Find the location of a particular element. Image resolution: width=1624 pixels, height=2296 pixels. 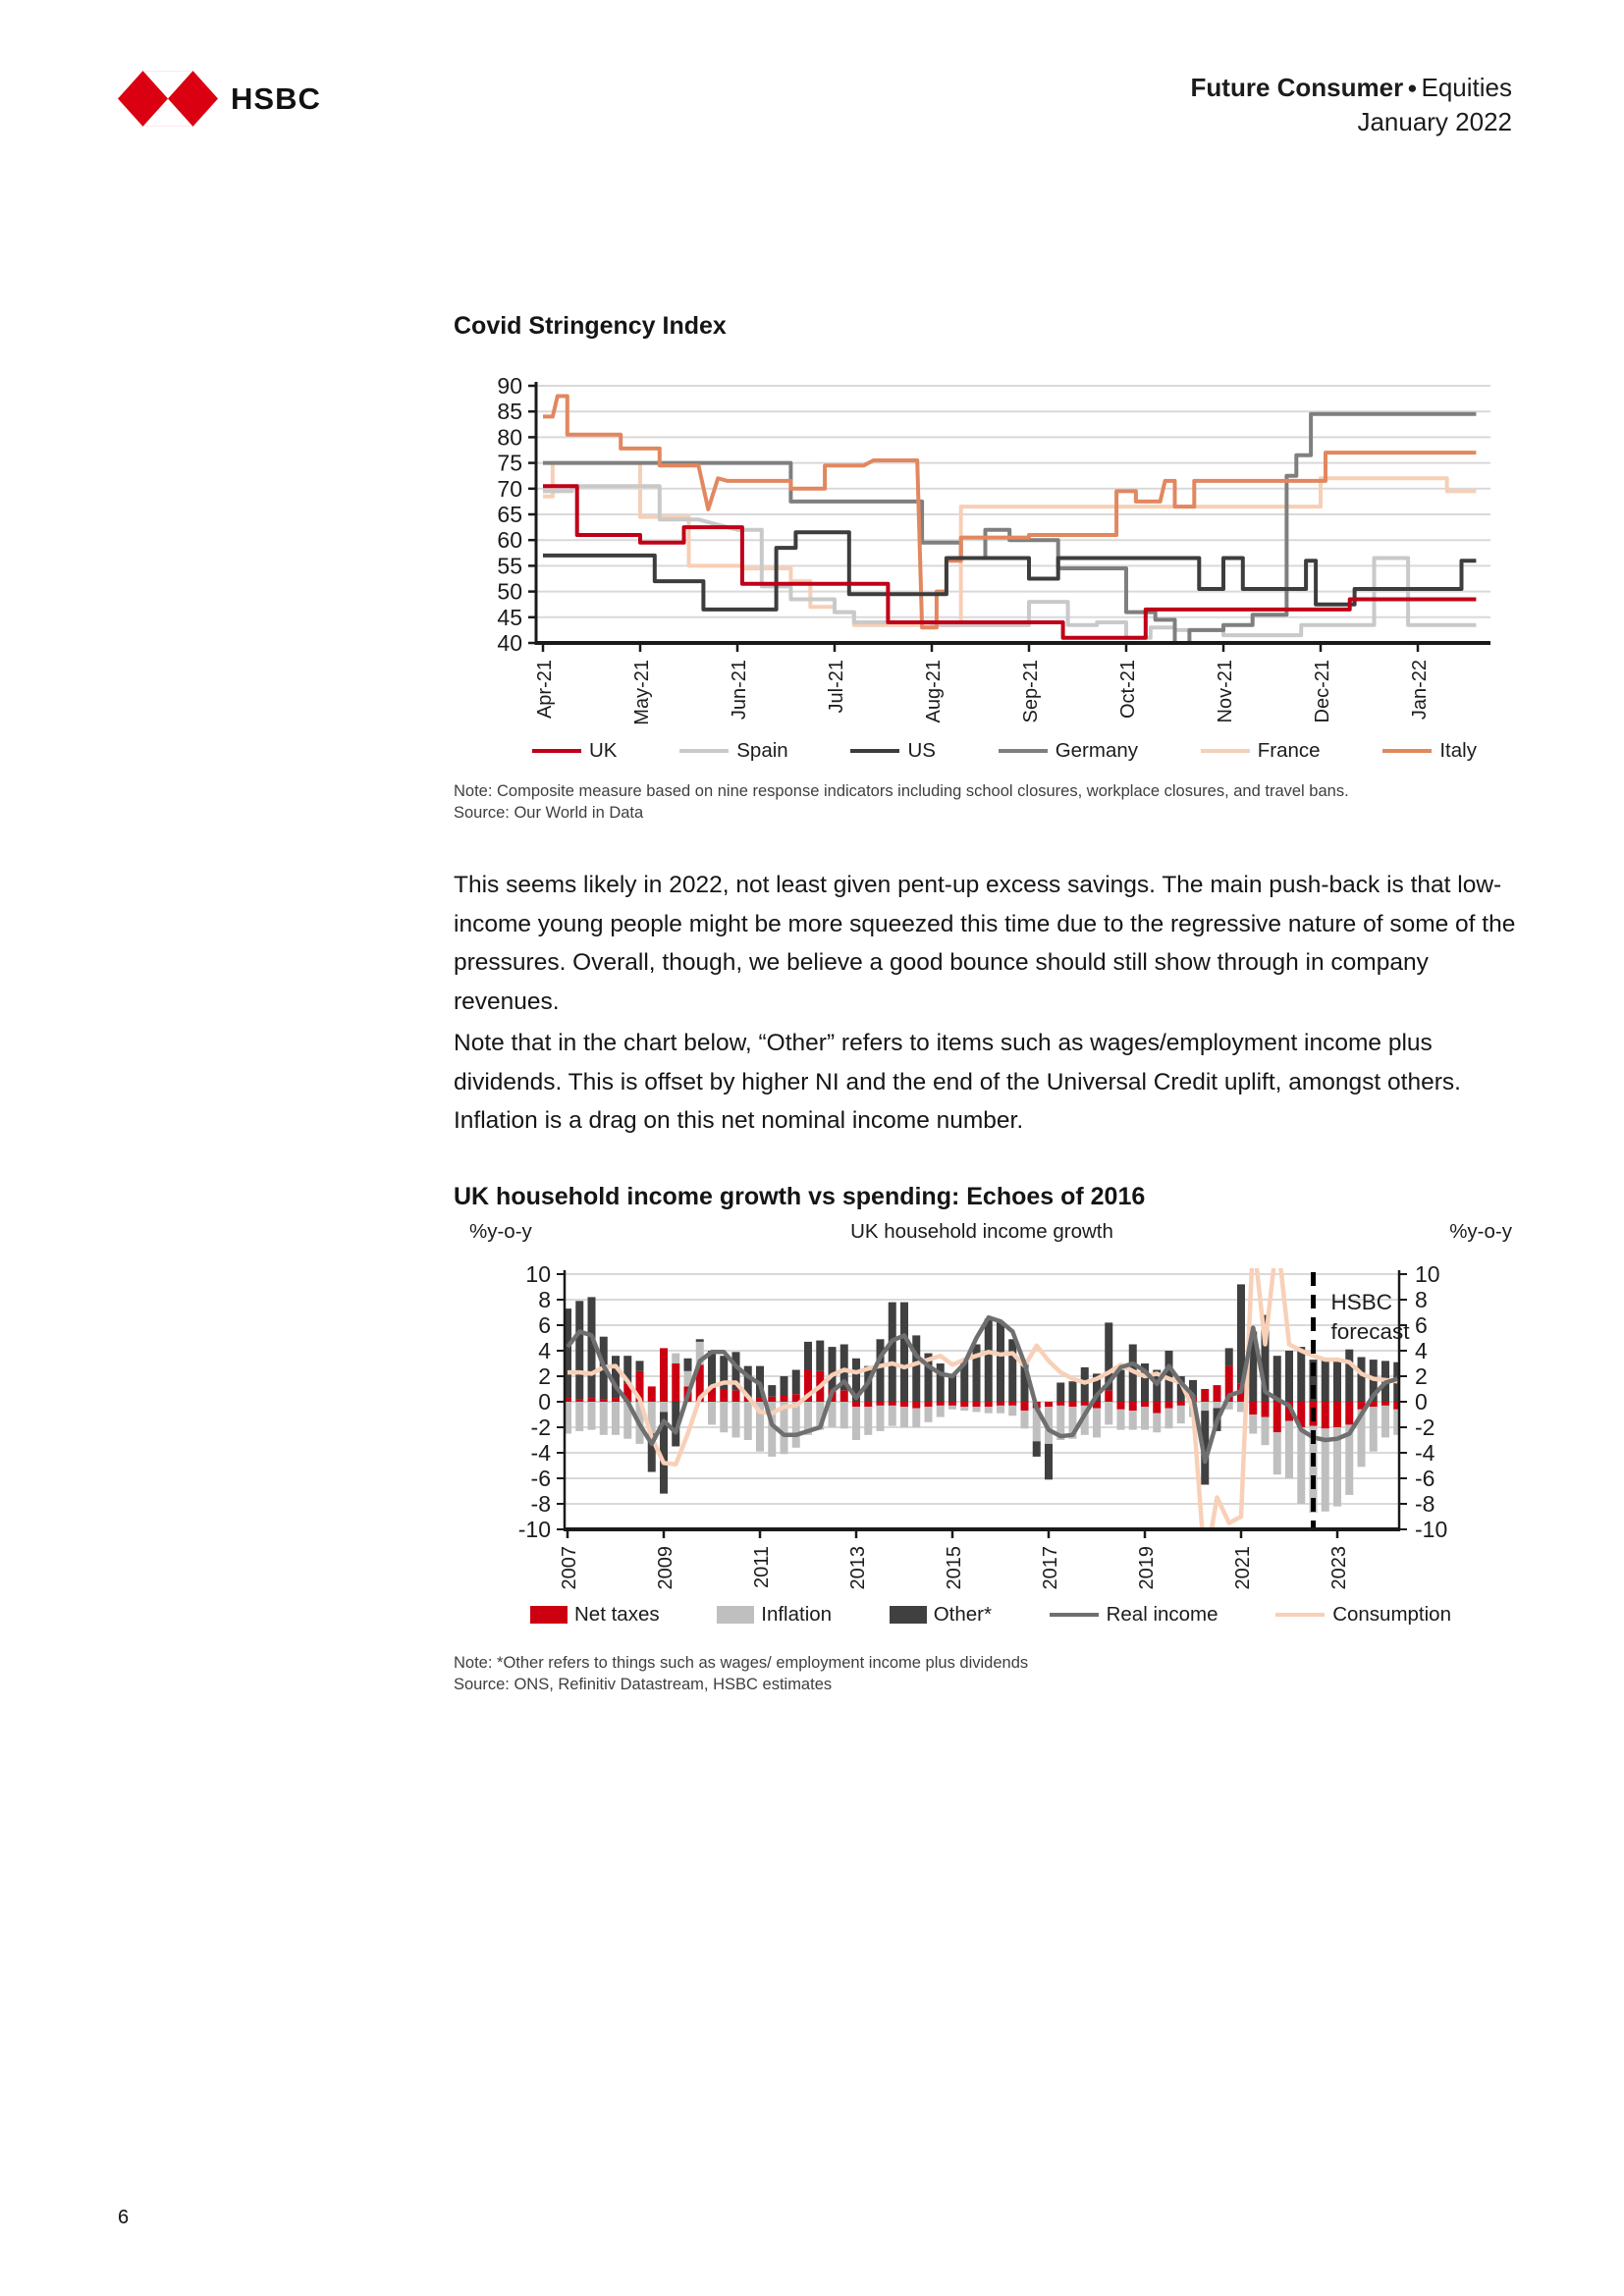

legend-label: UK is located at coordinates (603, 750).